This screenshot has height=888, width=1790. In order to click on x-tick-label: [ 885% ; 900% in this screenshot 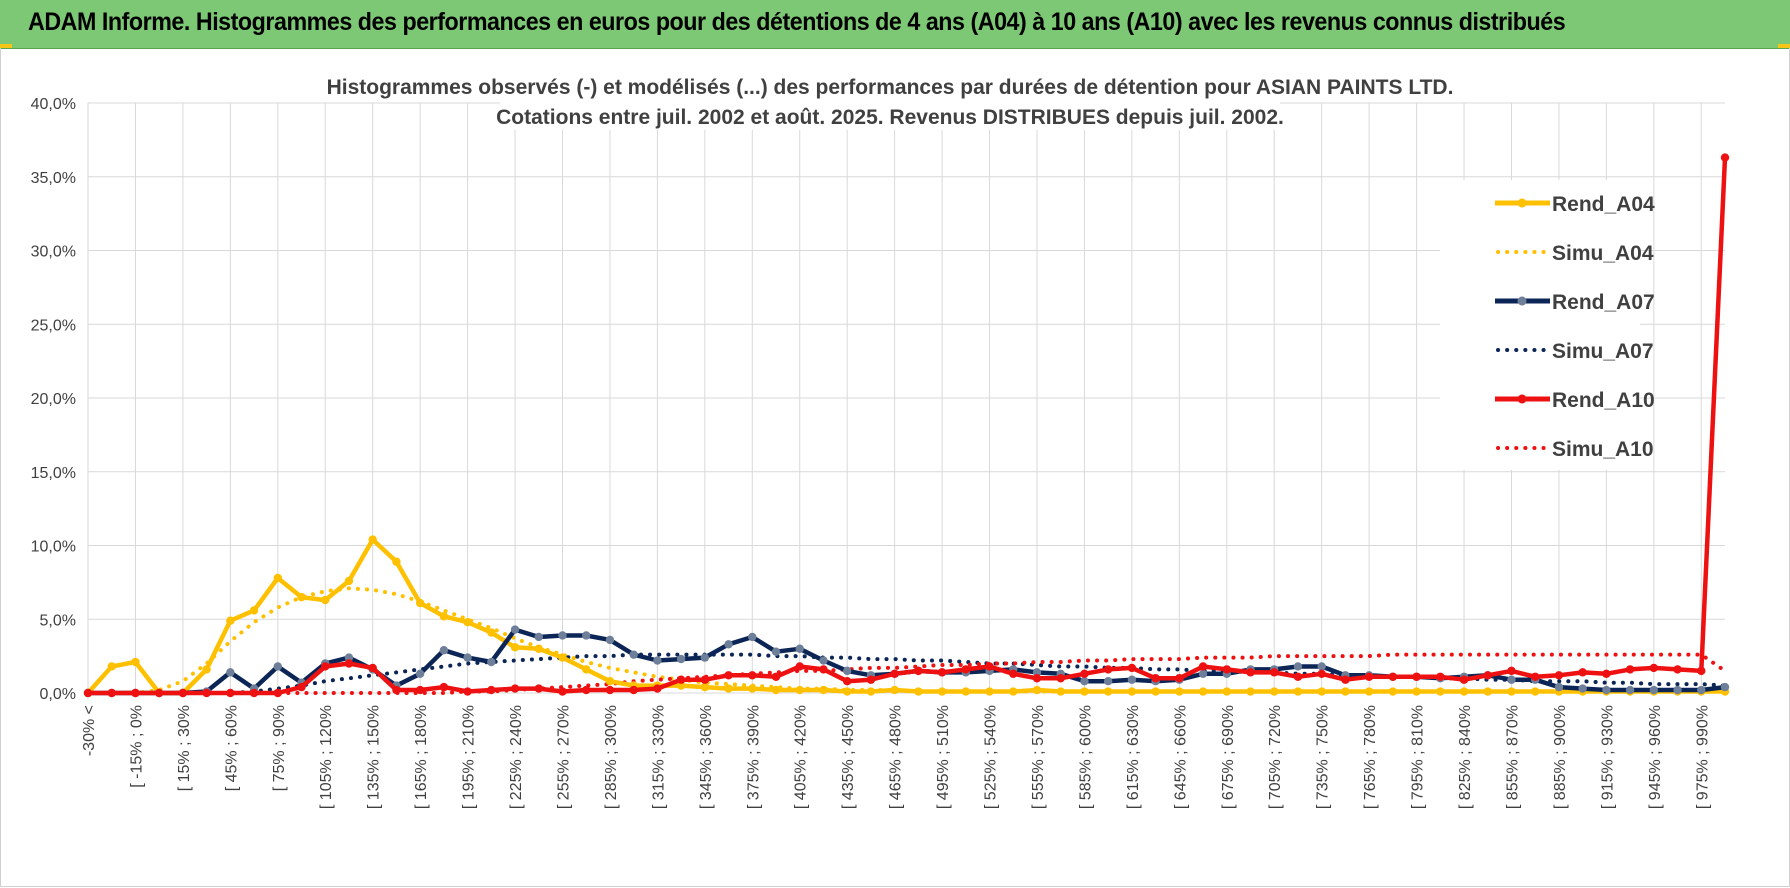, I will do `click(1560, 757)`.